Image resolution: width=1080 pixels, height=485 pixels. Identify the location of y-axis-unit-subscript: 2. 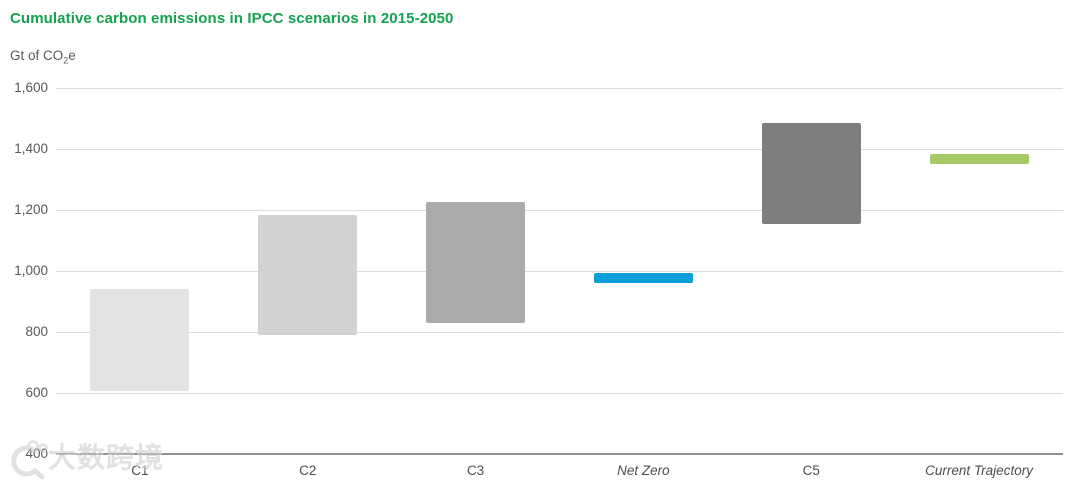
(66, 60).